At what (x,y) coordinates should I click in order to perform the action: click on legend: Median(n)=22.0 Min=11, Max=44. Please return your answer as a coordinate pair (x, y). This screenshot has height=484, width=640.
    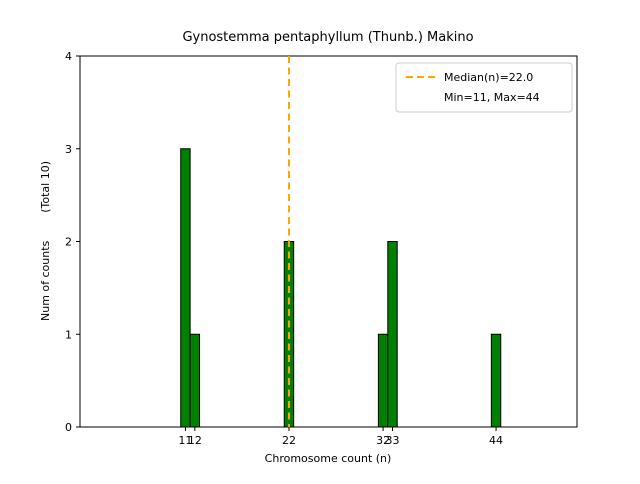
    Looking at the image, I should click on (484, 87).